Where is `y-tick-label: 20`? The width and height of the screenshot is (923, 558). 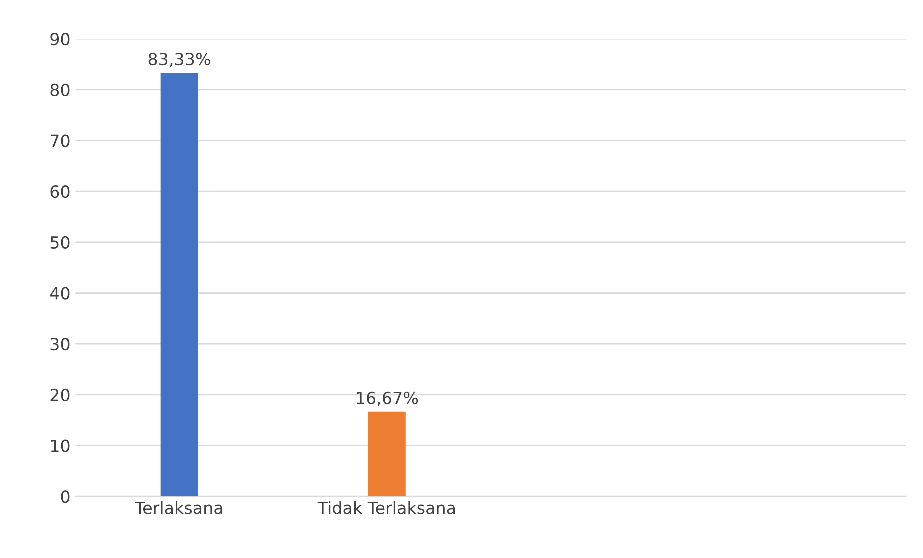 y-tick-label: 20 is located at coordinates (60, 395).